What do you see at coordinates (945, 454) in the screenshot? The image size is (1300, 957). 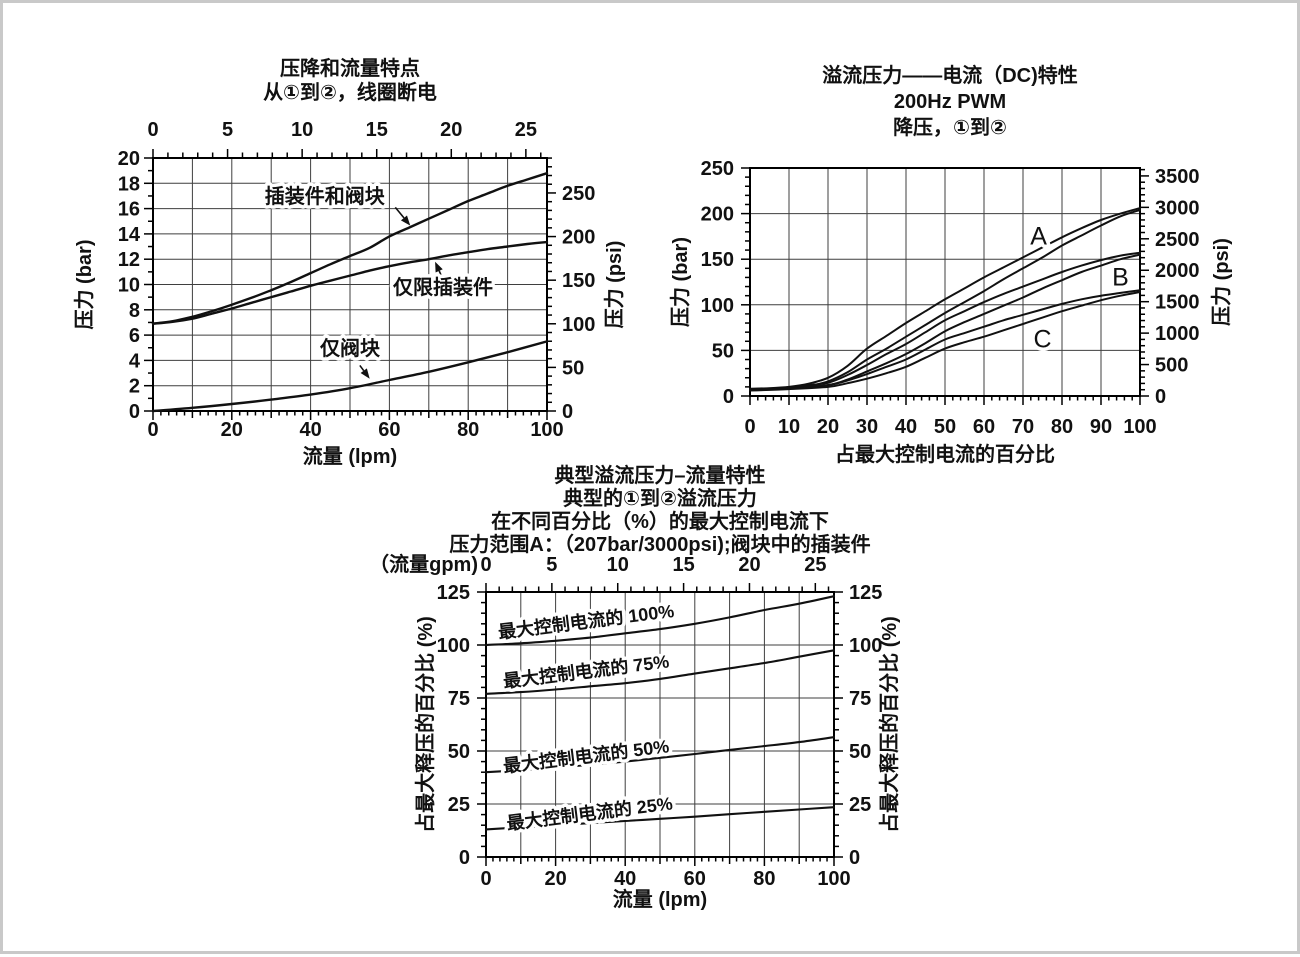 I see `x-axis-label: 占最大控制电流的百分比` at bounding box center [945, 454].